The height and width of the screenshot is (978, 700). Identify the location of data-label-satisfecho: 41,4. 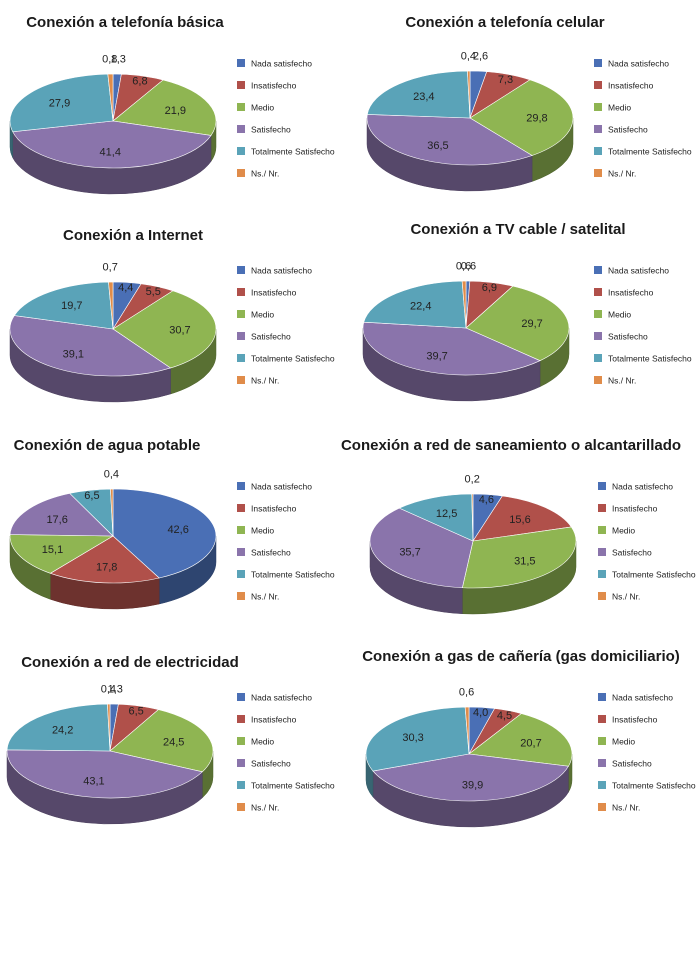
(110, 153).